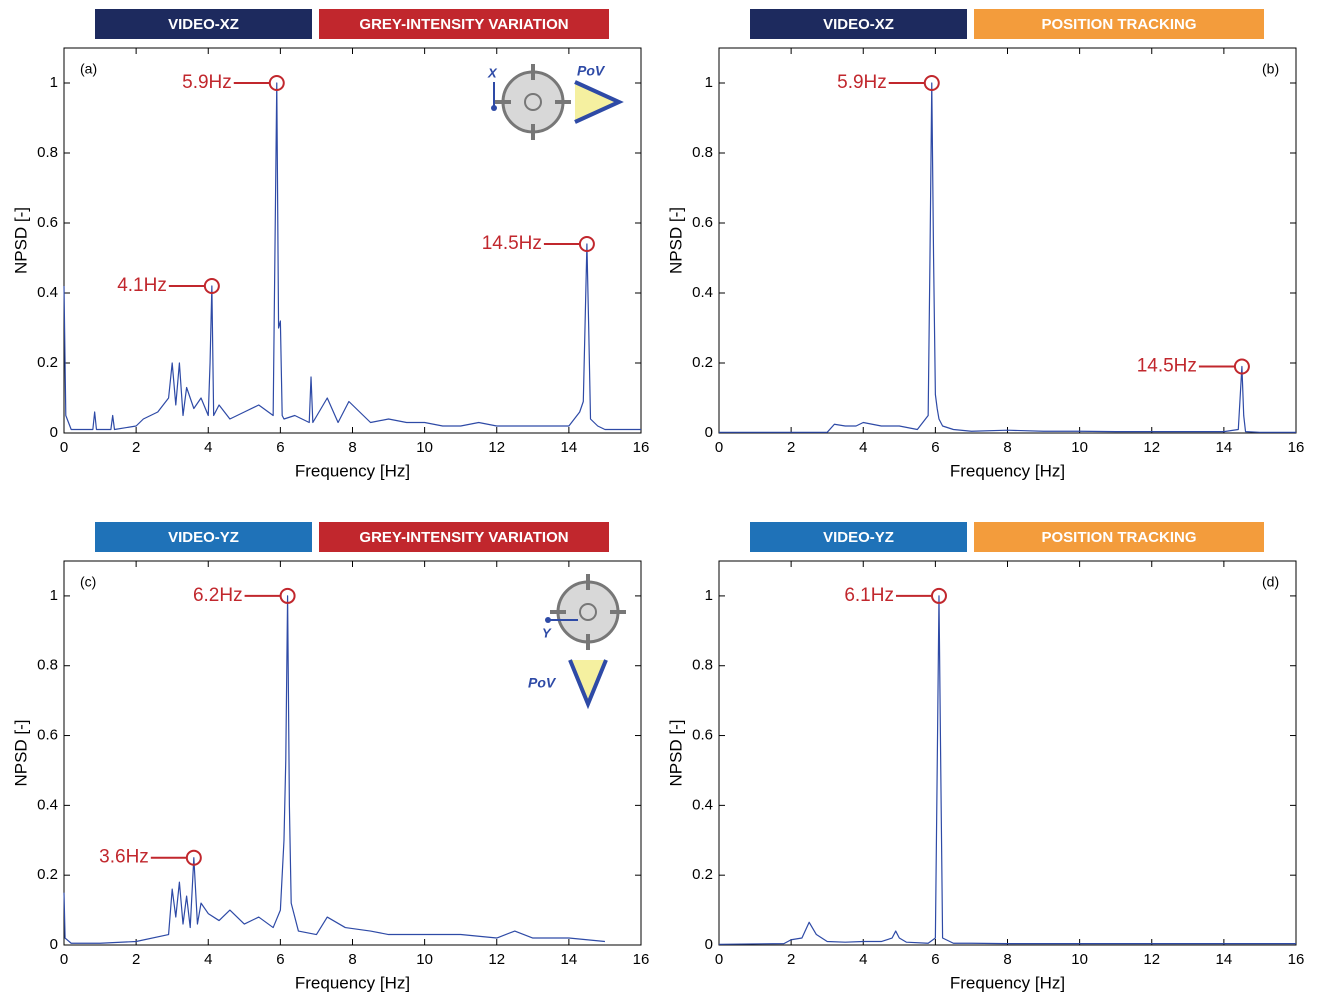  I want to click on badge-text: GREY-INTENSITY VARIATION, so click(463, 24).